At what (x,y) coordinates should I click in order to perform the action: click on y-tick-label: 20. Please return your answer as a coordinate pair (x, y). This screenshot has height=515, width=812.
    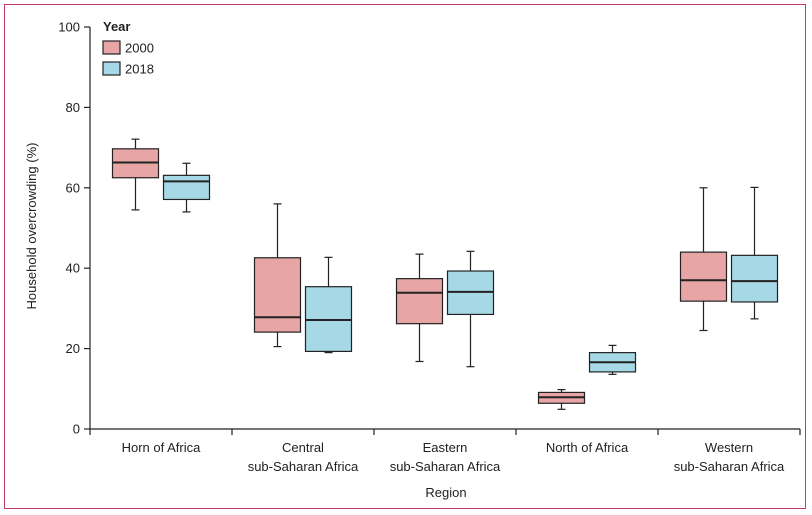
    Looking at the image, I should click on (73, 348).